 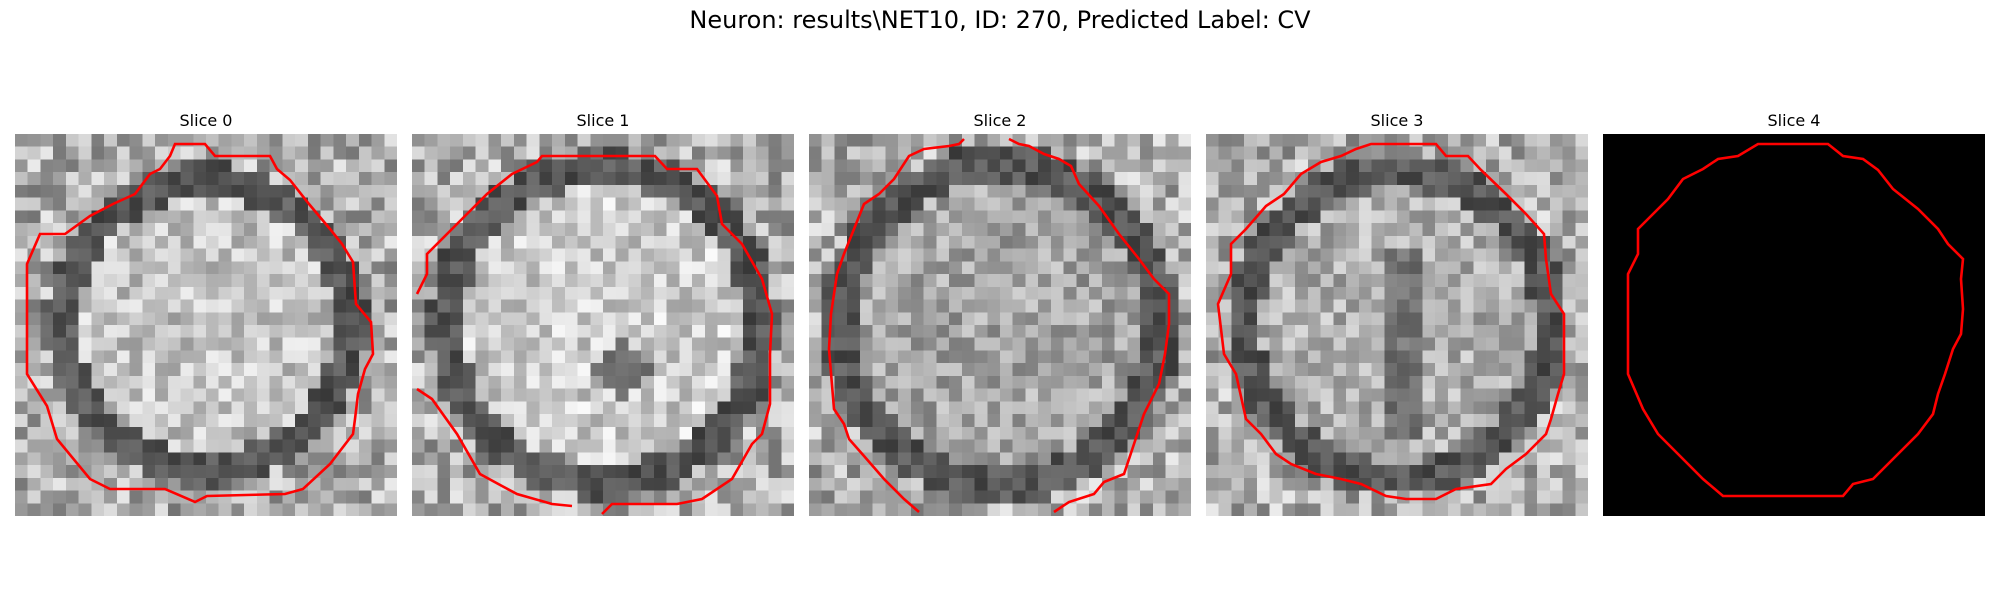 I want to click on slice-panel-3: Slice 3, so click(x=1397, y=313).